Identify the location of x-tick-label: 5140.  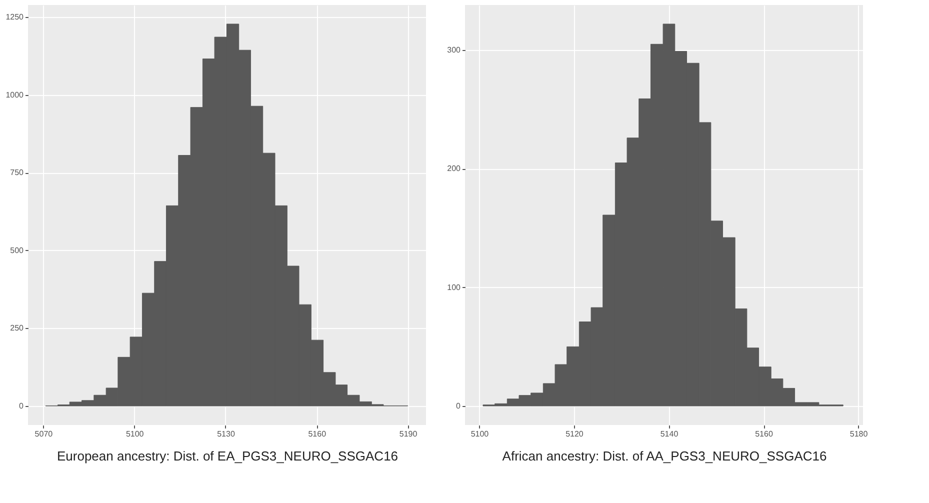
(669, 434).